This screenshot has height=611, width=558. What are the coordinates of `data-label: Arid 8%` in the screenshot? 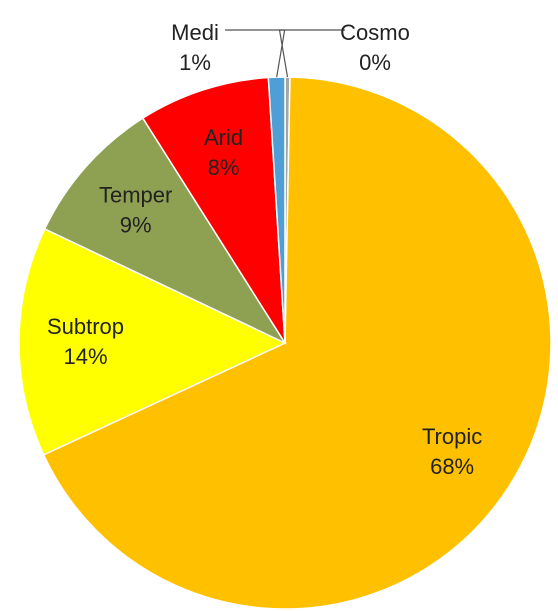 It's located at (223, 152).